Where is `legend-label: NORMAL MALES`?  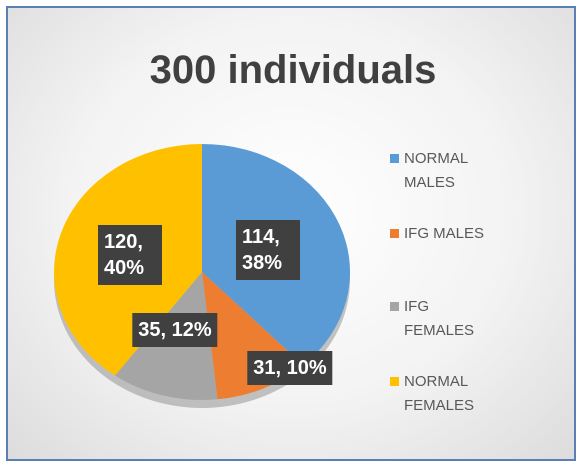 legend-label: NORMAL MALES is located at coordinates (436, 170).